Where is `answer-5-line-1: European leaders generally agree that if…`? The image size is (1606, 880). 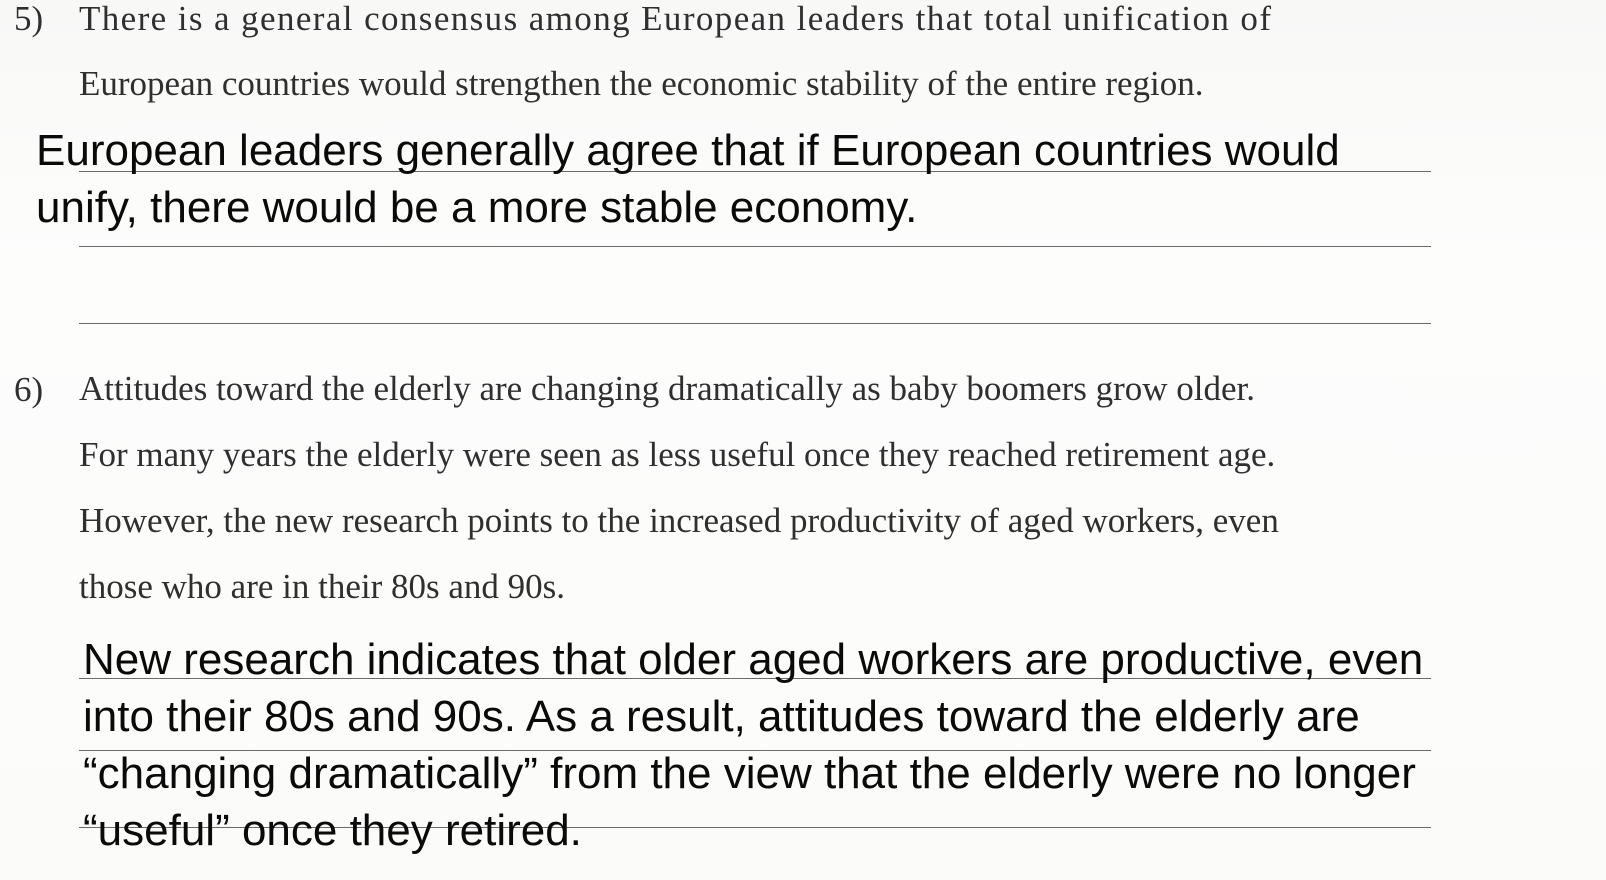
answer-5-line-1: European leaders generally agree that if… is located at coordinates (688, 150).